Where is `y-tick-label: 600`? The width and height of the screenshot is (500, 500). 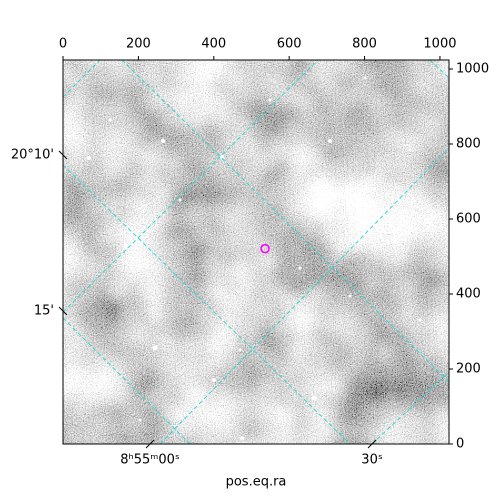
y-tick-label: 600 is located at coordinates (468, 219).